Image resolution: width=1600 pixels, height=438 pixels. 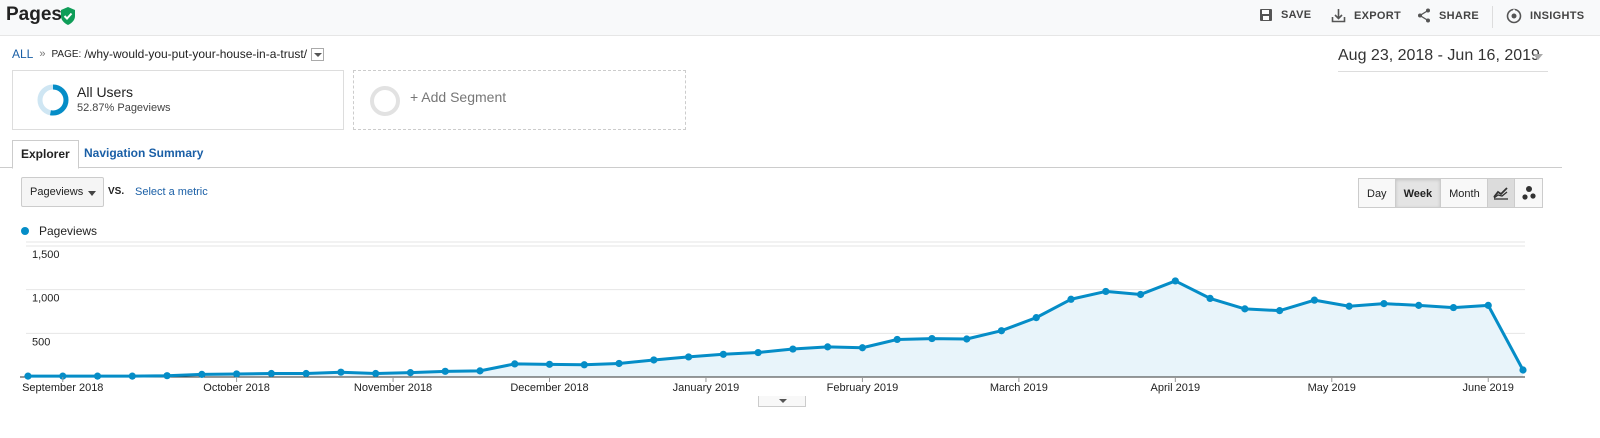 What do you see at coordinates (25, 231) in the screenshot?
I see `legend-swatch` at bounding box center [25, 231].